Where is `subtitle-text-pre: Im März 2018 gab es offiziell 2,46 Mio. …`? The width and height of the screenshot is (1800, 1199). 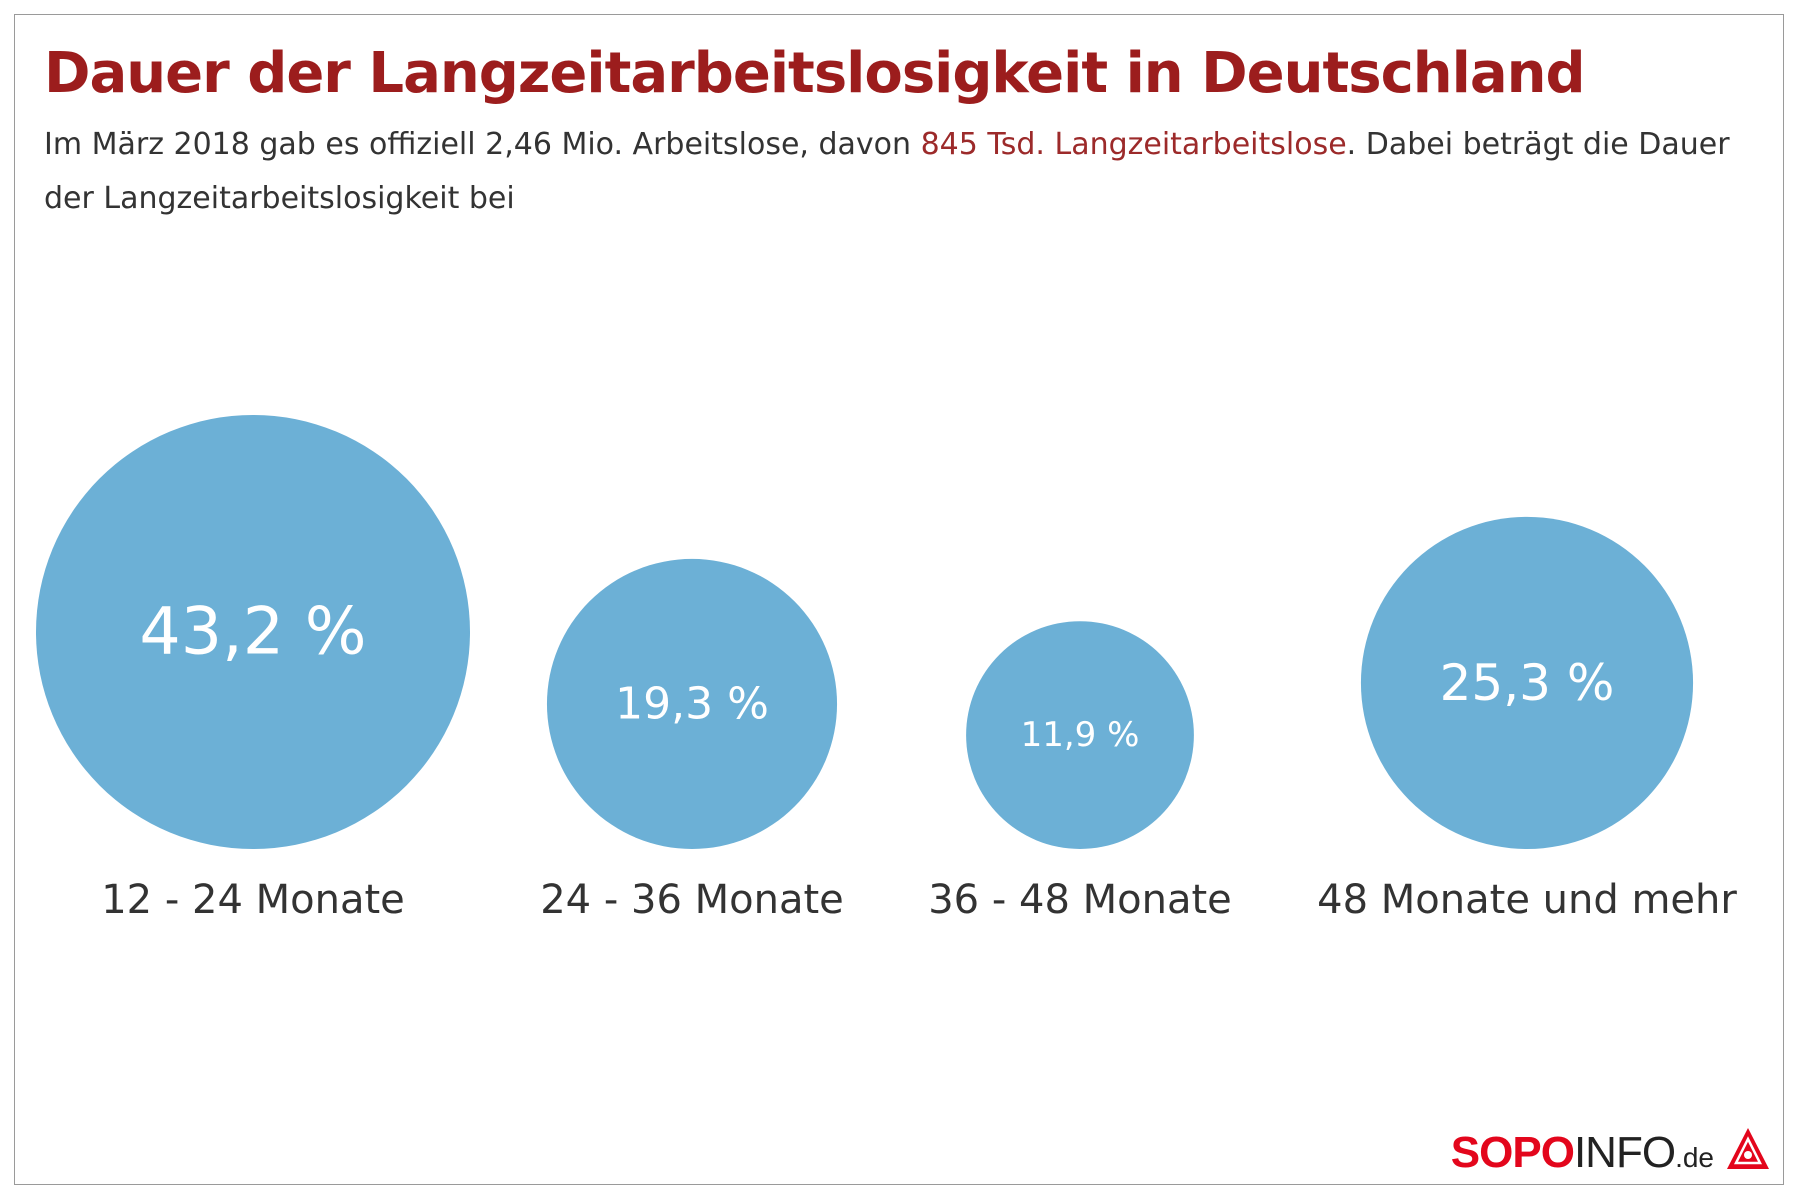
subtitle-text-pre: Im März 2018 gab es offiziell 2,46 Mio. … is located at coordinates (482, 144).